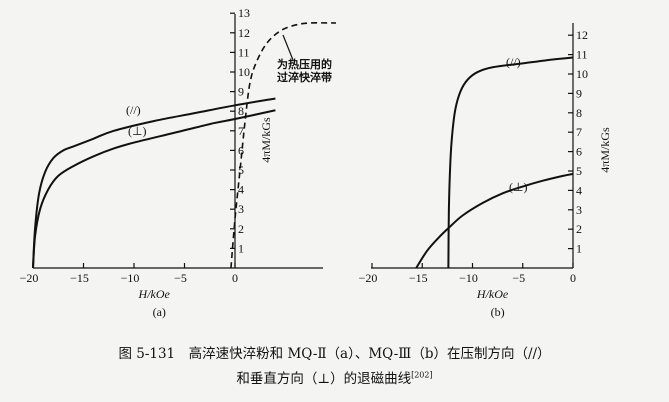 This screenshot has width=669, height=402. What do you see at coordinates (324, 379) in the screenshot?
I see `caption-text-2: 和垂直方向（⊥）的退磁曲线` at bounding box center [324, 379].